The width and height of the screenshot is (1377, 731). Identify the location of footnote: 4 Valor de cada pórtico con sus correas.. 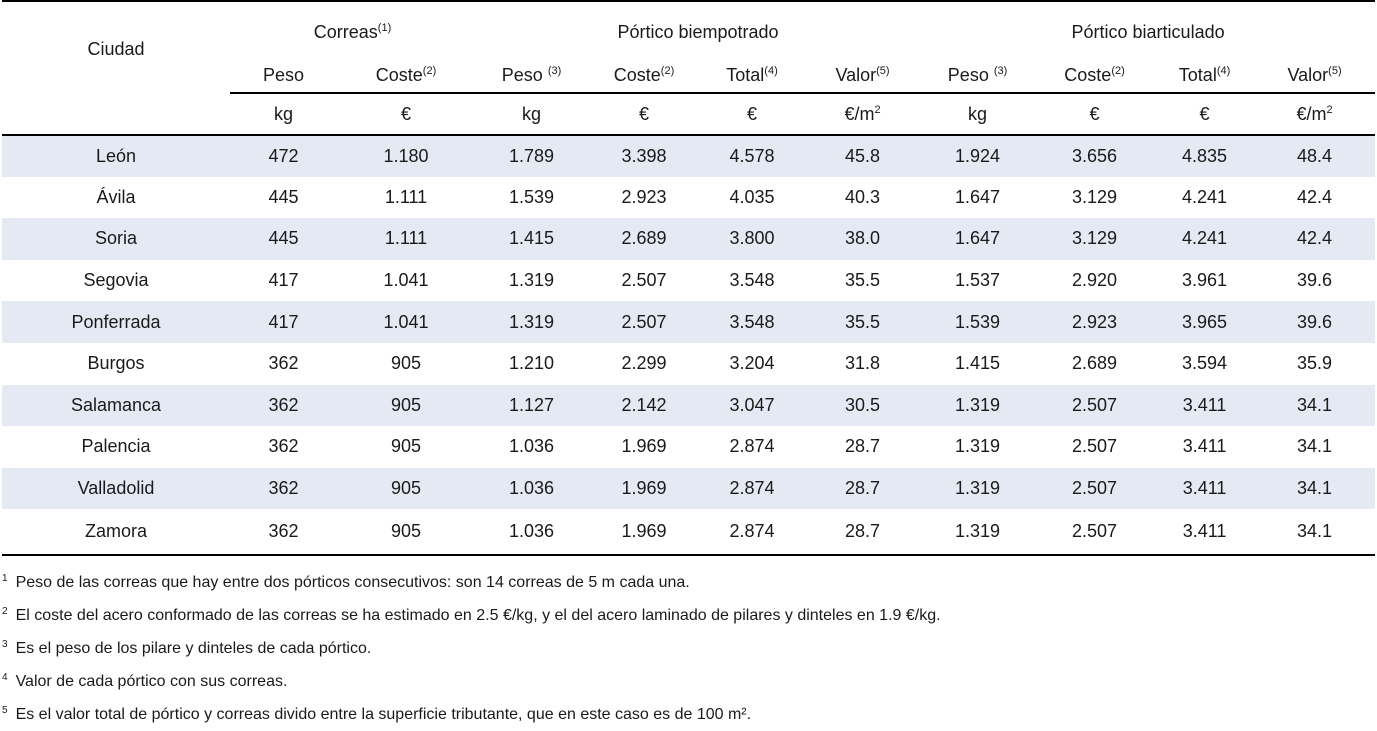
(688, 681).